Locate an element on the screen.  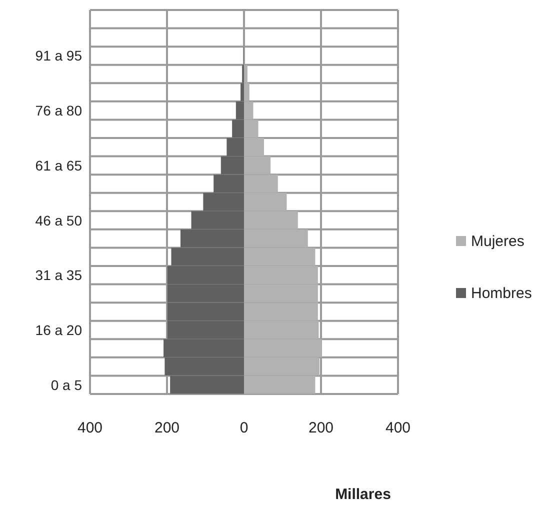
x-tick-label: 0 is located at coordinates (244, 428).